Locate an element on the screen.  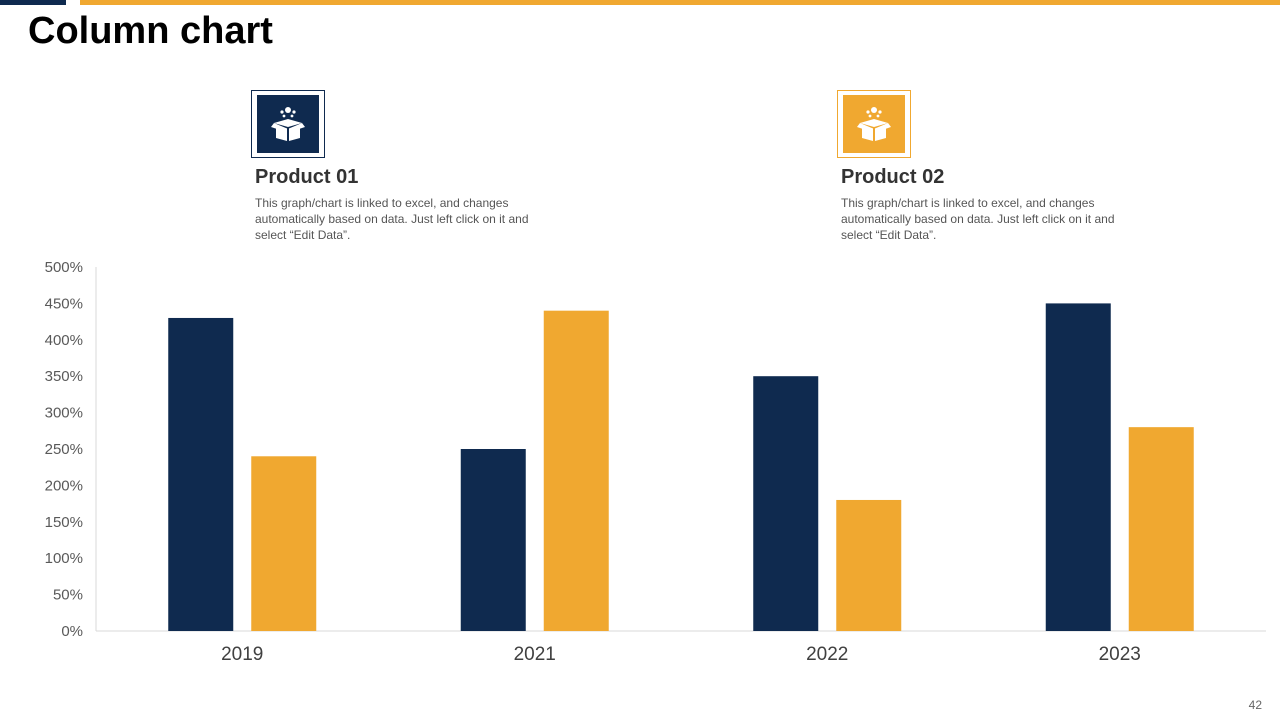
bar-product-01-2019 is located at coordinates (201, 474).